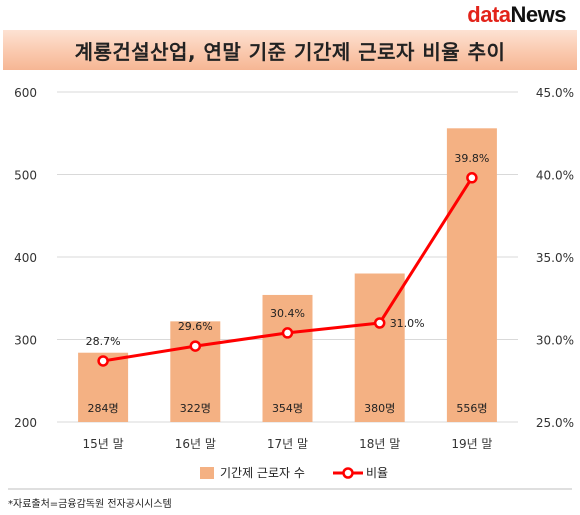 The height and width of the screenshot is (515, 580). What do you see at coordinates (555, 176) in the screenshot?
I see `y-right-tick-label: 40.0%` at bounding box center [555, 176].